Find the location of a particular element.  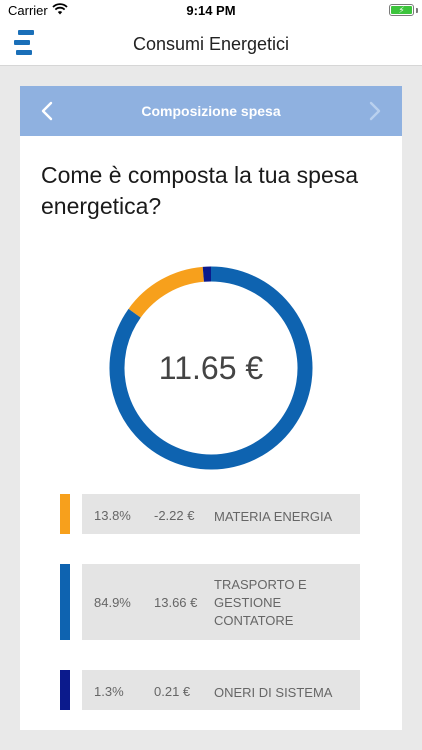

status-time: 9:14 PM is located at coordinates (211, 10).